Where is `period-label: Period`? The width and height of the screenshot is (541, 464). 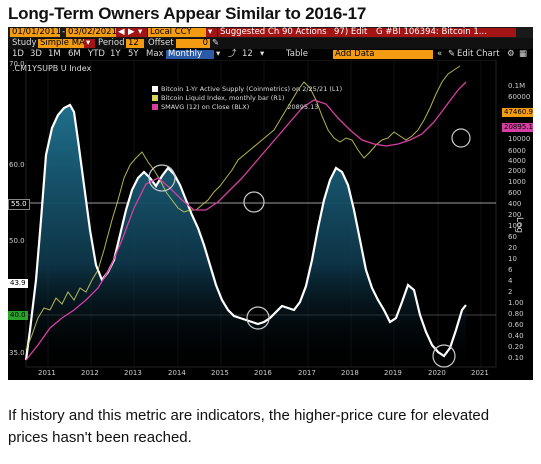 period-label: Period is located at coordinates (111, 43).